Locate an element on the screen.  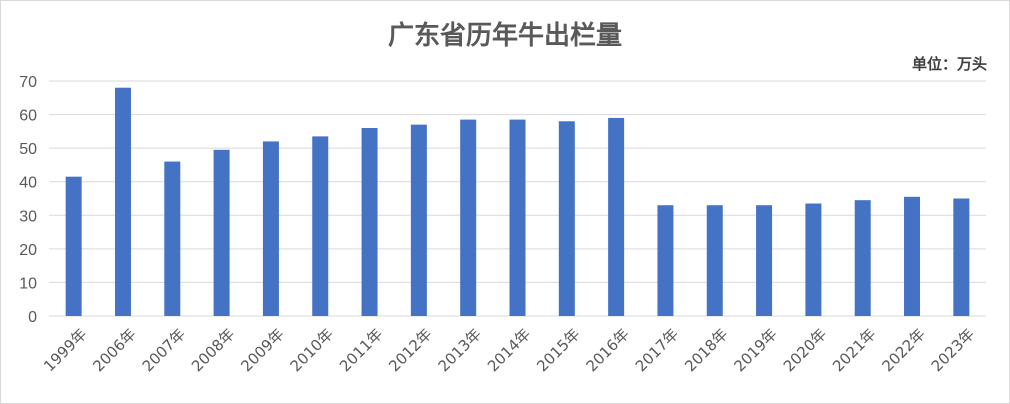
x-tick-label: 2016年 is located at coordinates (608, 350).